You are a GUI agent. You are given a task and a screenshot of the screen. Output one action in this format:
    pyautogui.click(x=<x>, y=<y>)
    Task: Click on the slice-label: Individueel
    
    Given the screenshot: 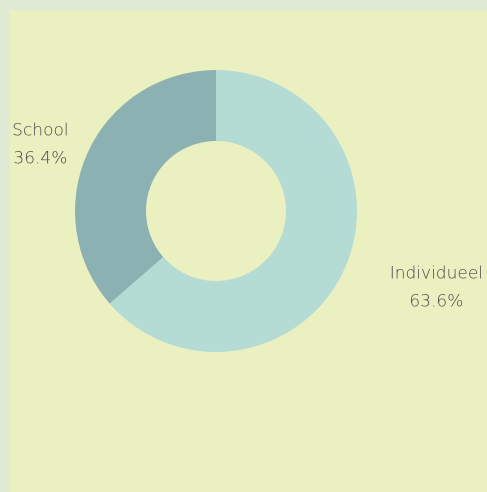 What is the action you would take?
    pyautogui.click(x=436, y=274)
    